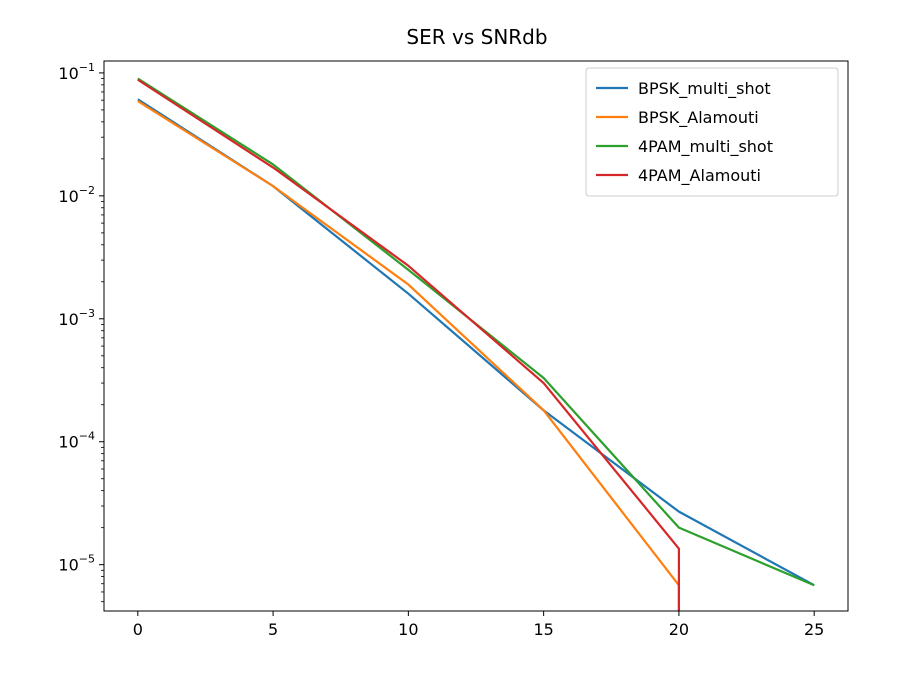 The width and height of the screenshot is (910, 675). Describe the element at coordinates (76, 318) in the screenshot. I see `y-tick-label: 10⁻³` at that location.